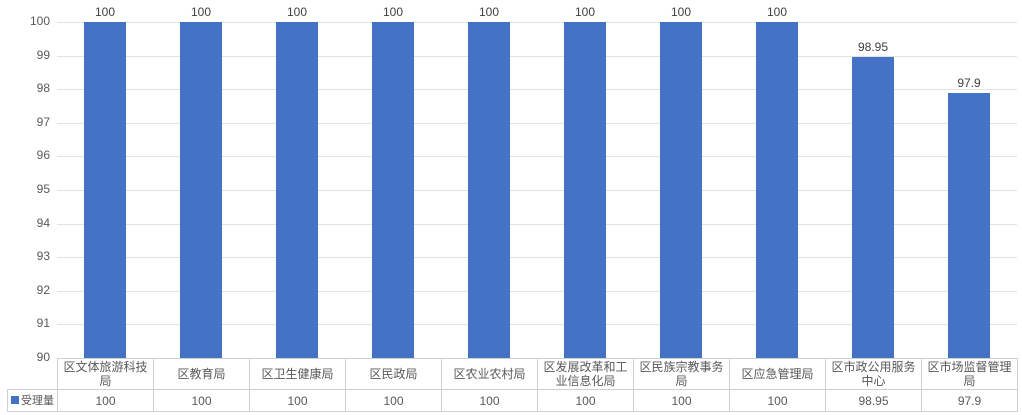 This screenshot has width=1022, height=415. I want to click on table-value: 97.9, so click(969, 400).